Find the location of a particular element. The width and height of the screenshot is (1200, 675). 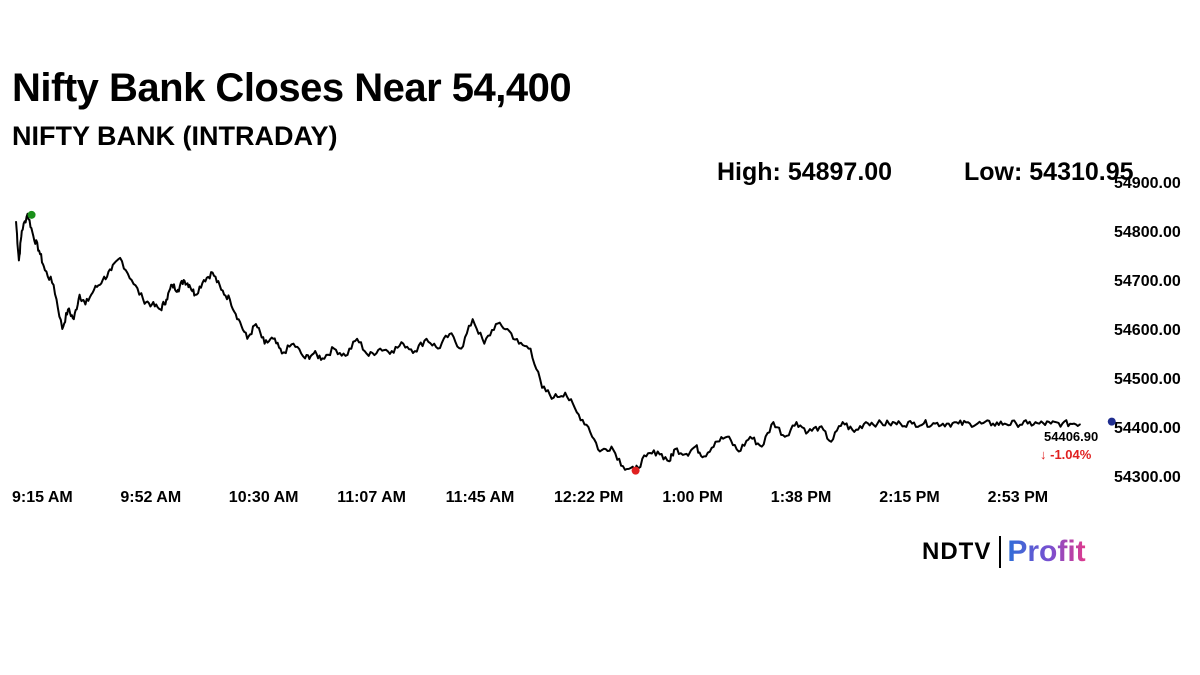

page-title: Nifty Bank Closes Near 54,400 is located at coordinates (292, 88).